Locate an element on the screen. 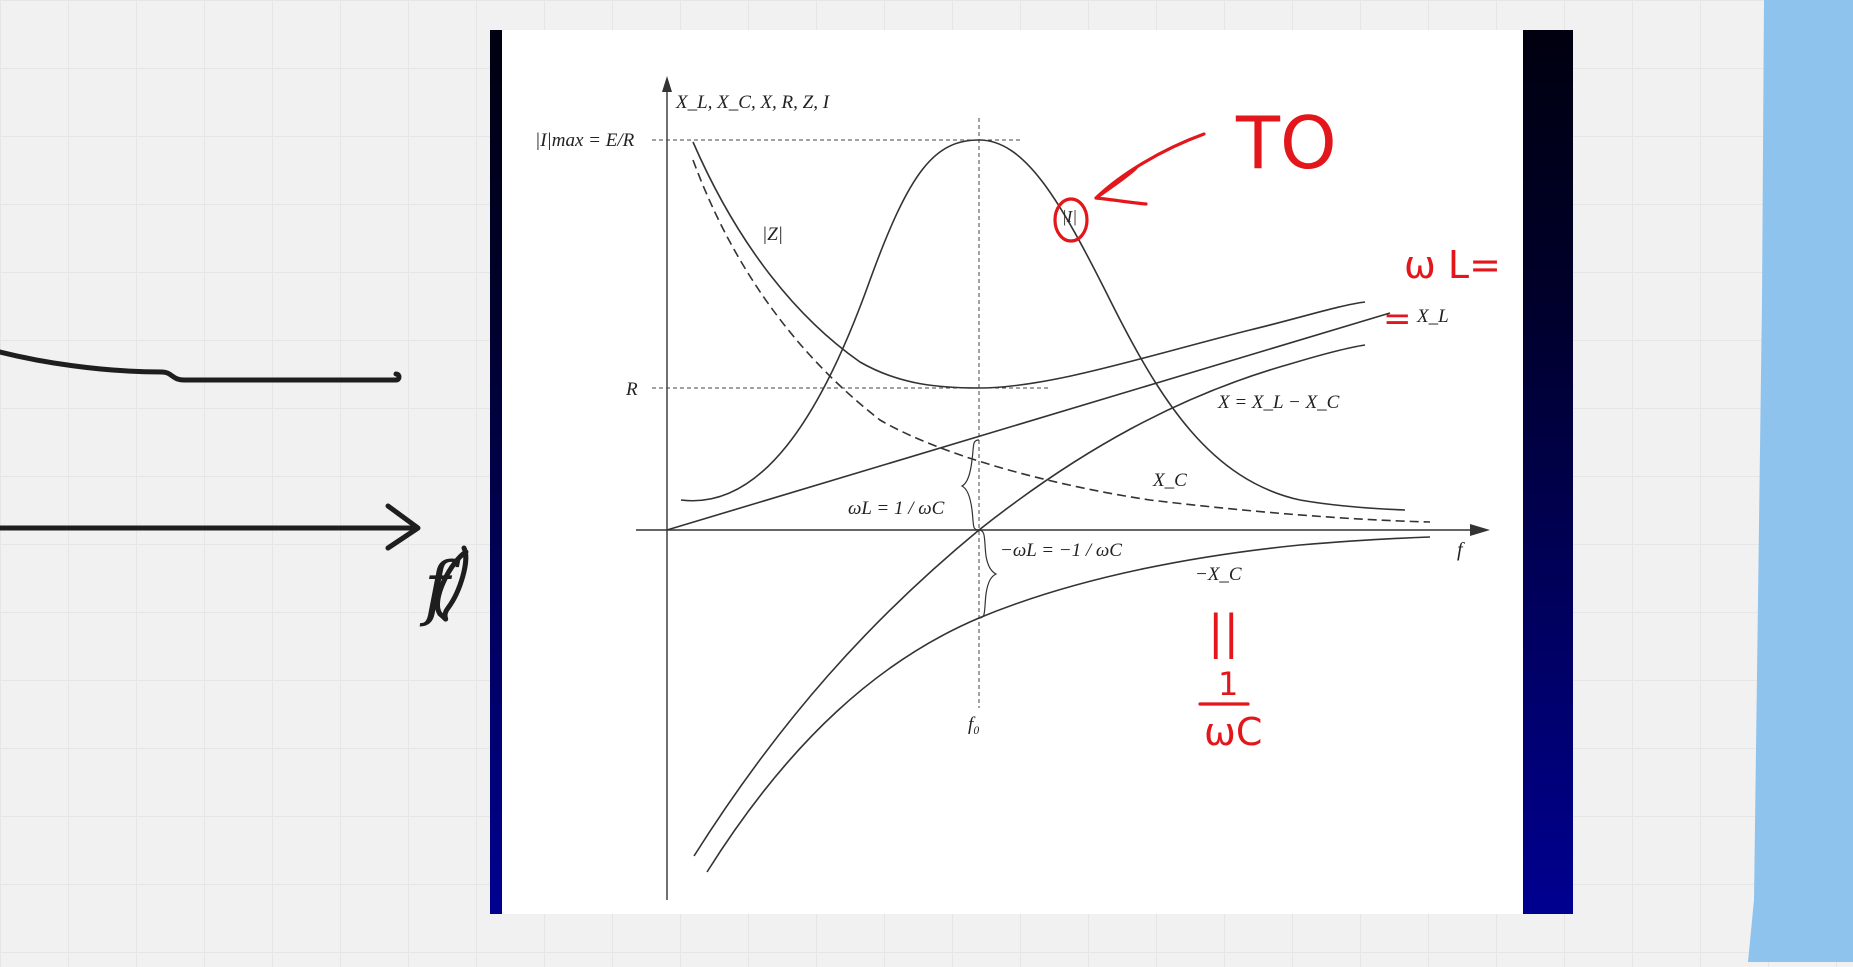 The image size is (1853, 967). x-label: X = X_L − X_C is located at coordinates (1278, 402).